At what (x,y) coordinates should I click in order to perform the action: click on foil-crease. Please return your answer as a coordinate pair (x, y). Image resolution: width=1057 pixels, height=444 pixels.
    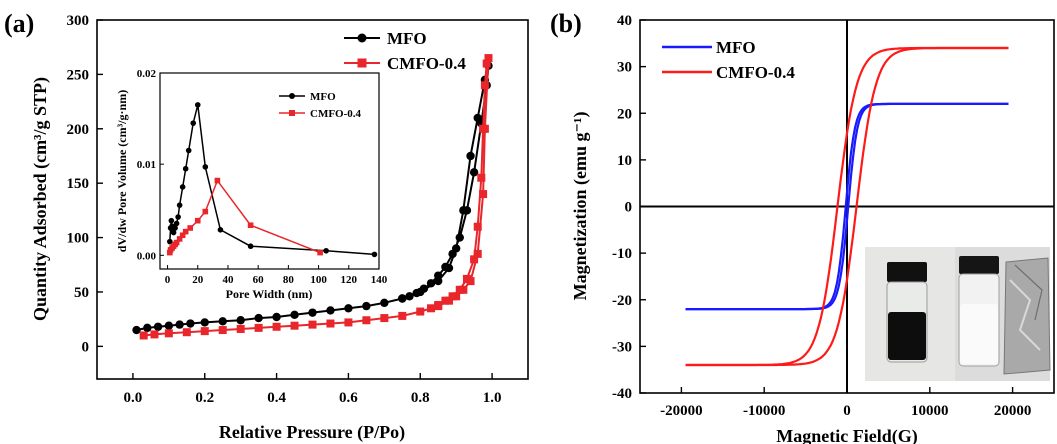
    Looking at the image, I should click on (1025, 315).